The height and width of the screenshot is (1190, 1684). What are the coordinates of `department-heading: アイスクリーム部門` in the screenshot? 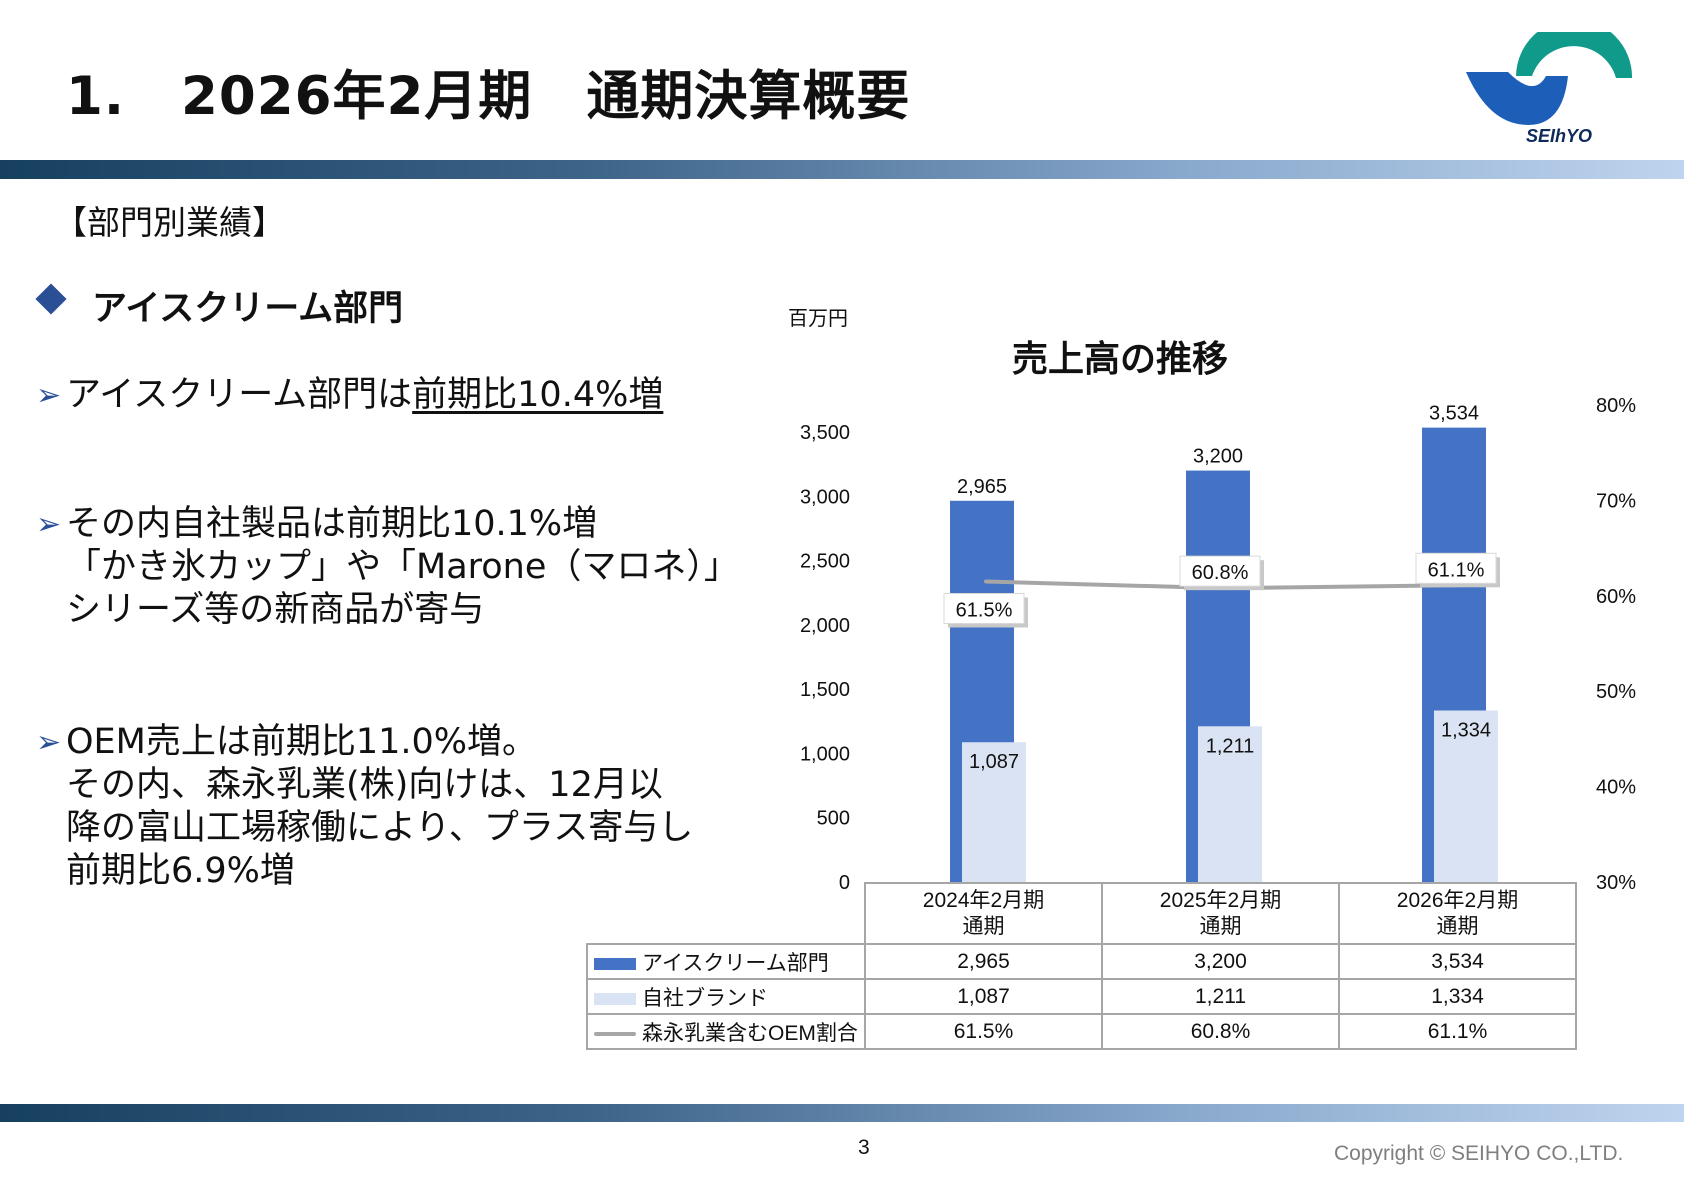 It's located at (248, 309).